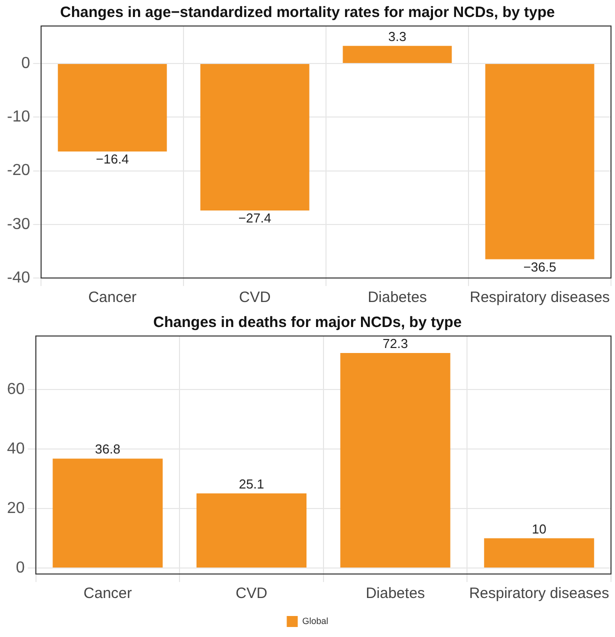  What do you see at coordinates (397, 36) in the screenshot?
I see `data-label: 3.3` at bounding box center [397, 36].